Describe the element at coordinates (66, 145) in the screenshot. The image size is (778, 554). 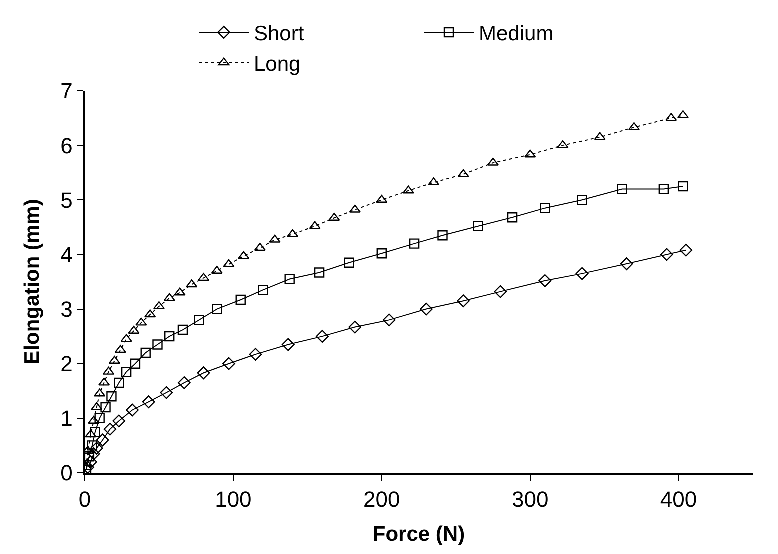
I see `y-tick-label: 6` at that location.